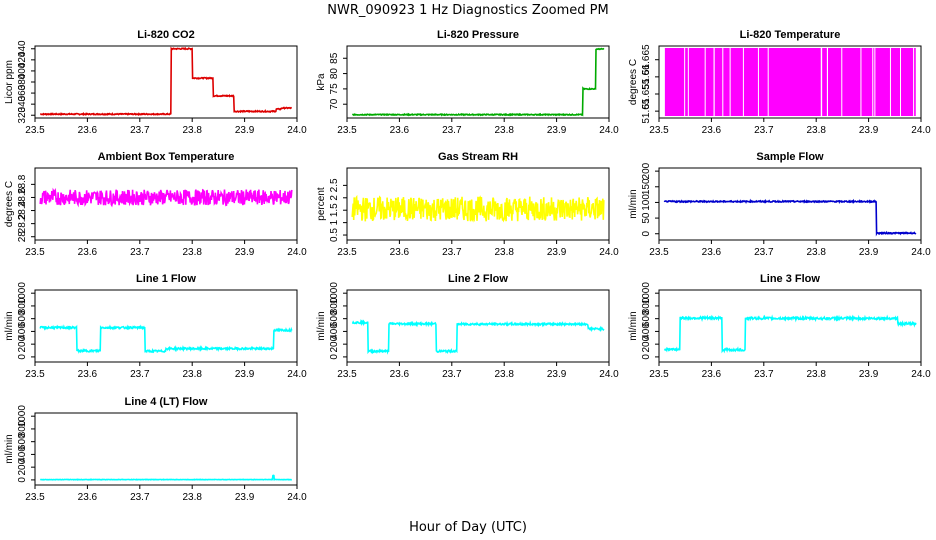  Describe the element at coordinates (22, 81) in the screenshot. I see `y-tick-label: 380` at that location.